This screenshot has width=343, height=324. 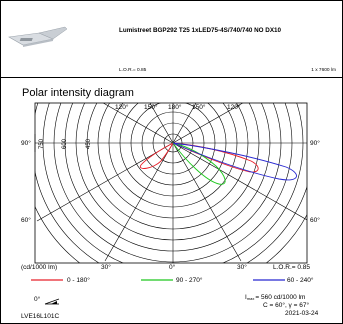 What do you see at coordinates (42, 143) in the screenshot?
I see `ring-label-750: 750` at bounding box center [42, 143].